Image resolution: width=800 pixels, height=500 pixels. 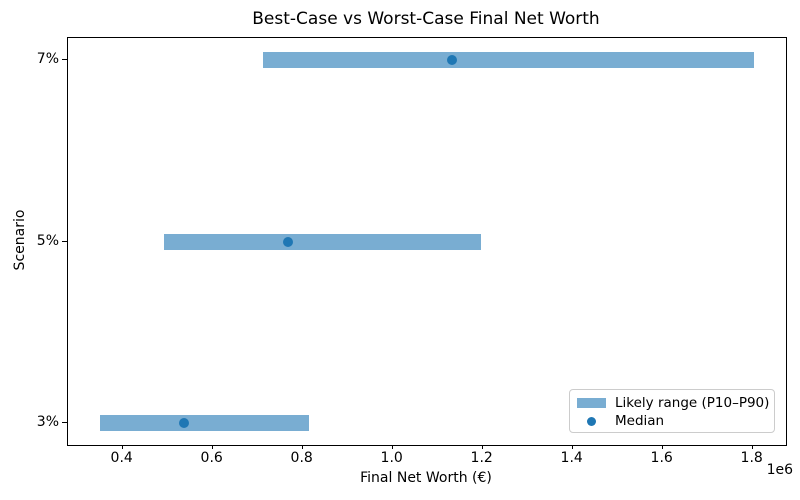 I want to click on legend-range-swatch-area, so click(x=591, y=403).